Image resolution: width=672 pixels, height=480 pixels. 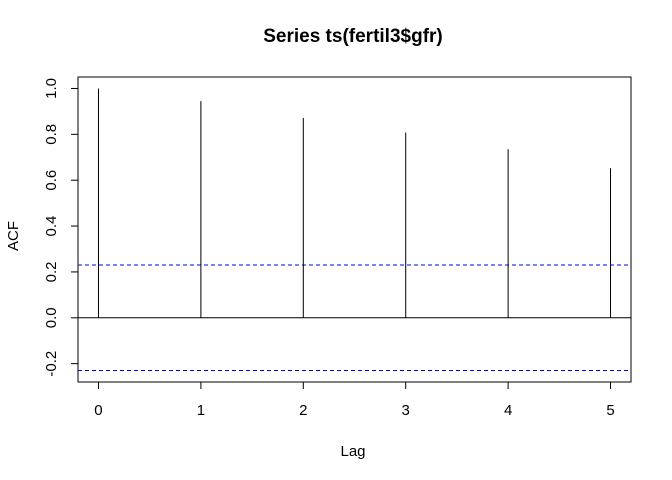 I want to click on y-tick-label: 0.0, so click(x=51, y=317).